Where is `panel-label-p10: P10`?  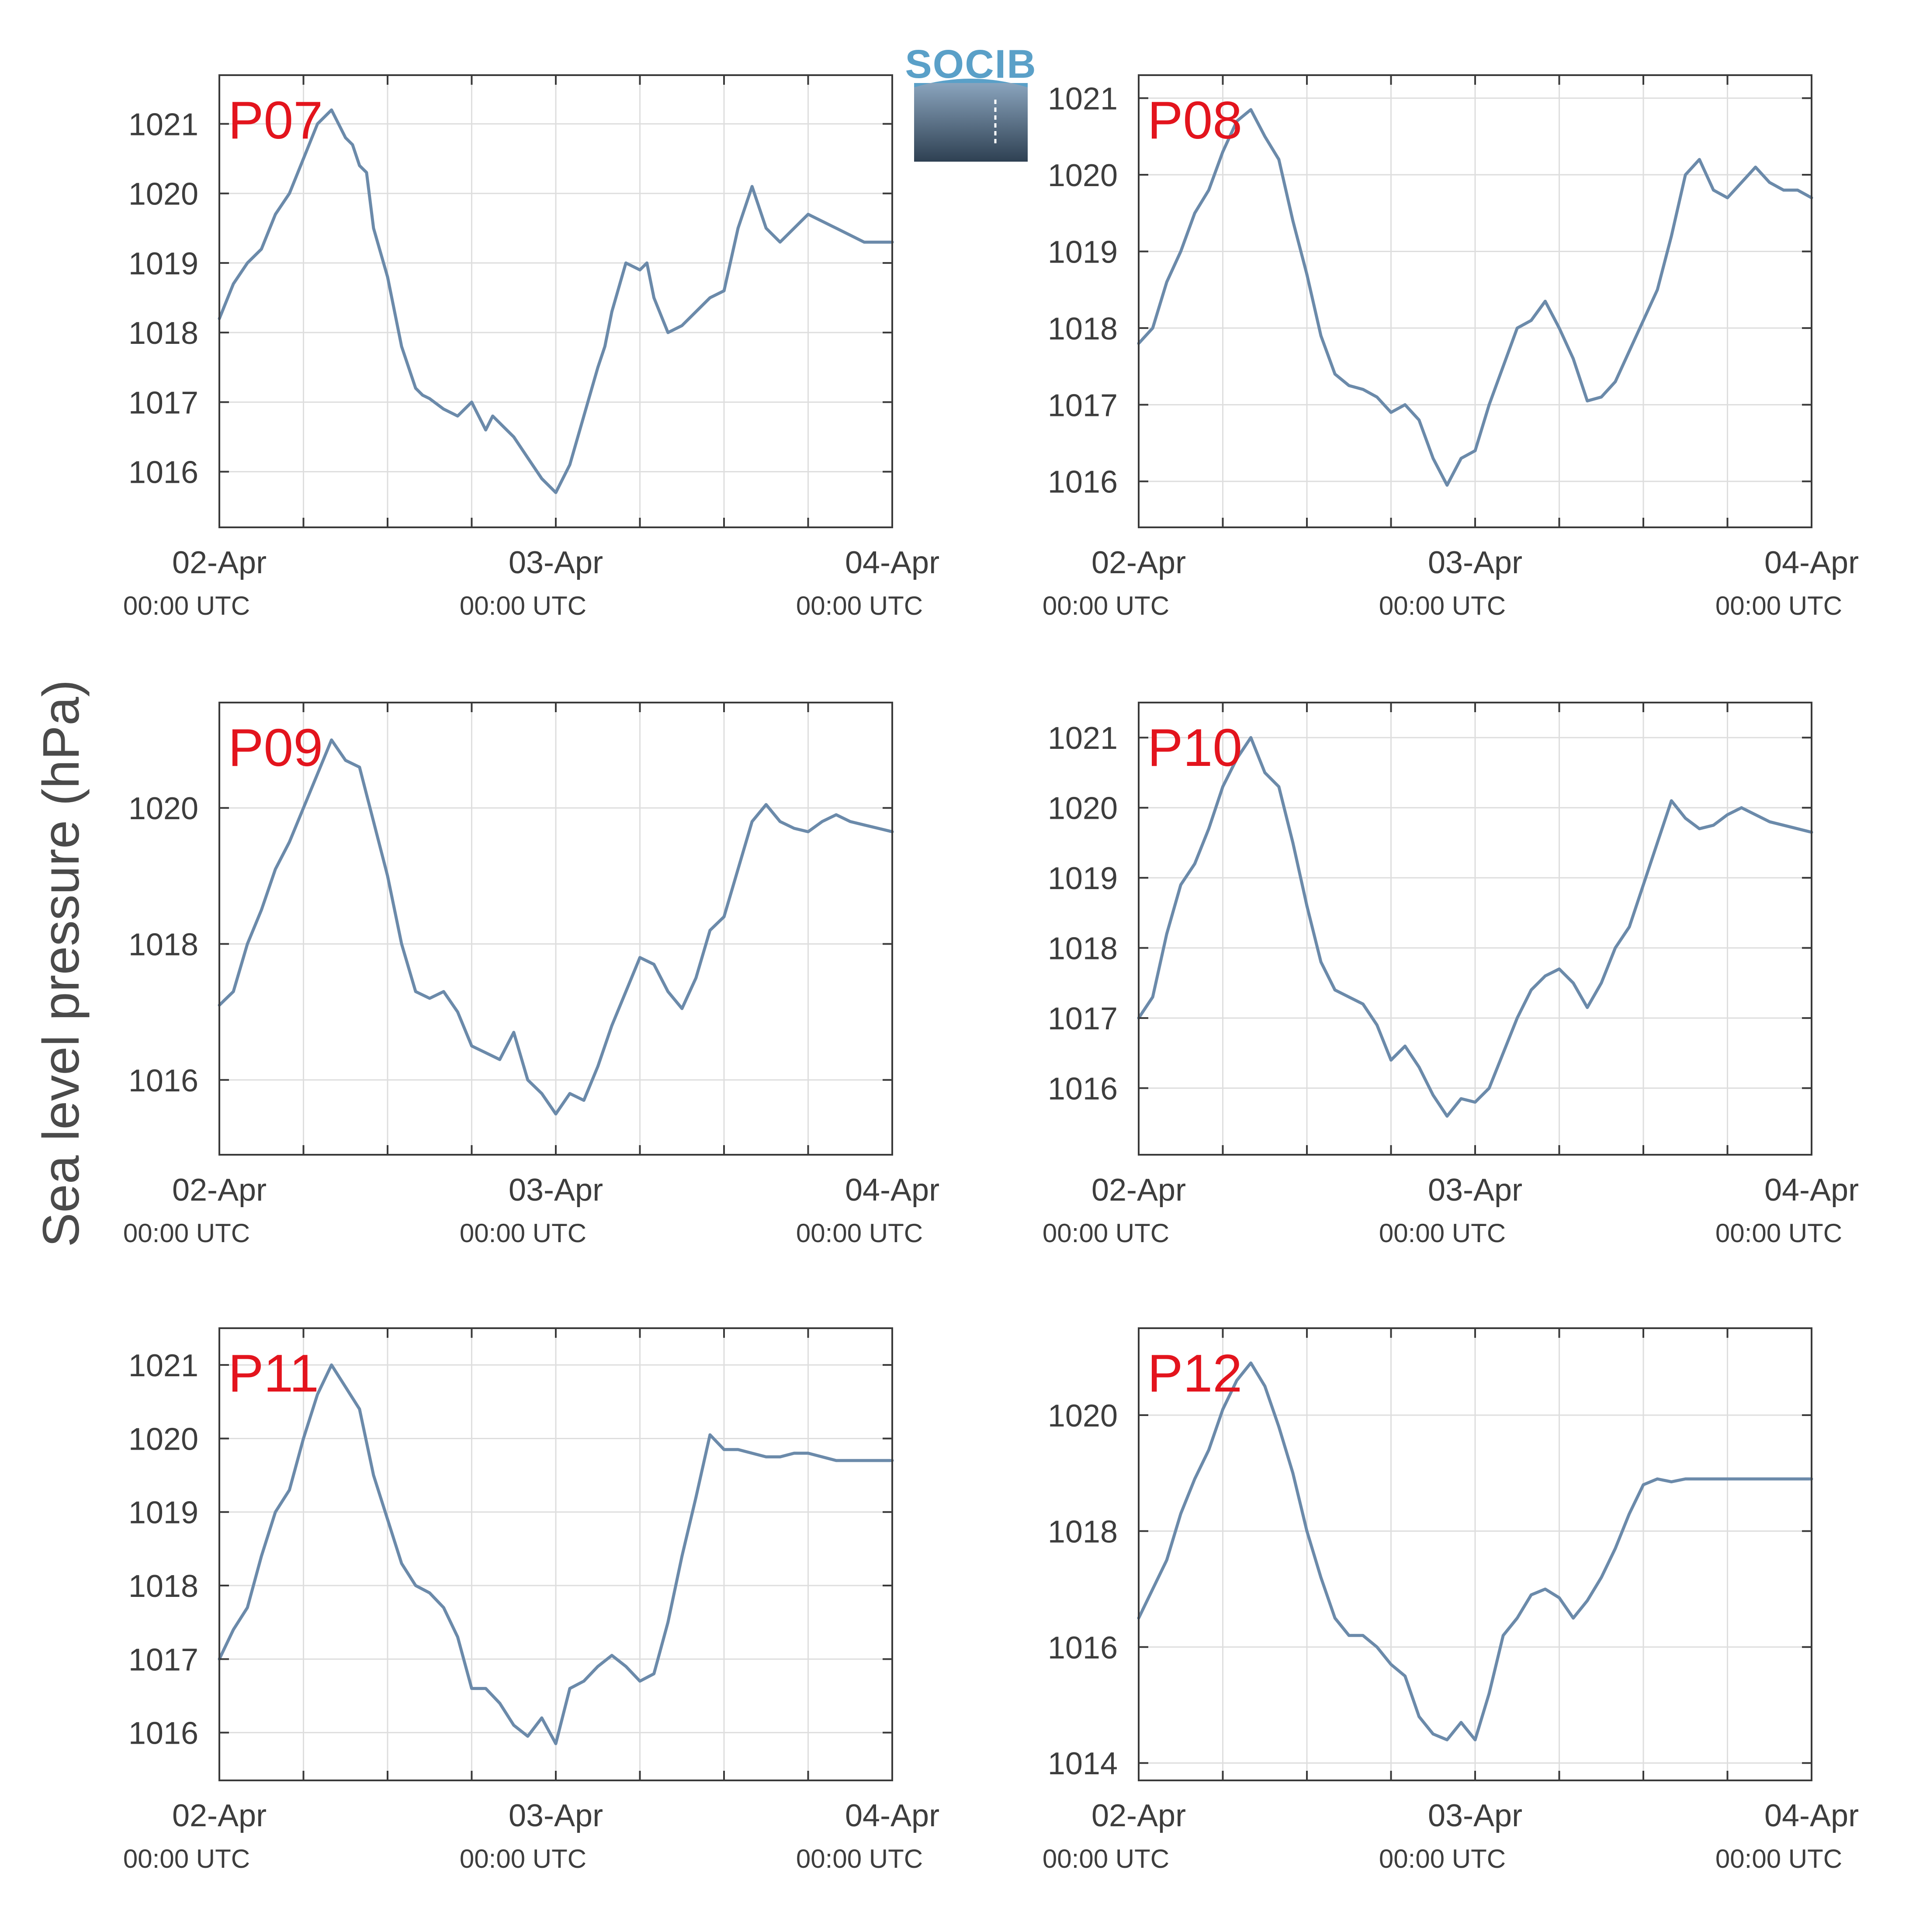
panel-label-p10: P10 is located at coordinates (1194, 747).